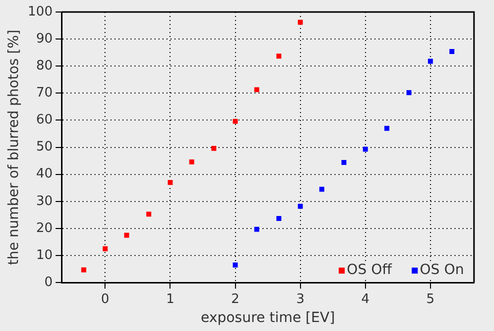 Image resolution: width=494 pixels, height=331 pixels. I want to click on y-tick-label: 60, so click(44, 120).